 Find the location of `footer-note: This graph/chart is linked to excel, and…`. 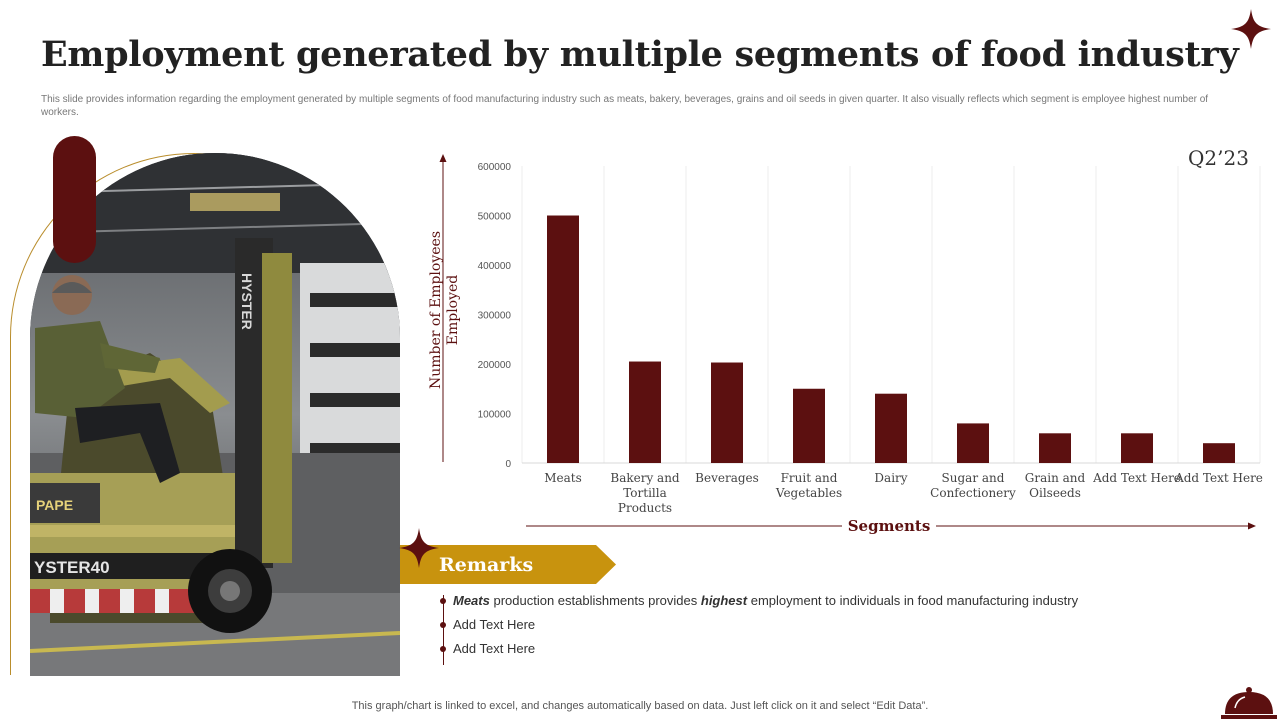

footer-note: This graph/chart is linked to excel, and… is located at coordinates (640, 706).